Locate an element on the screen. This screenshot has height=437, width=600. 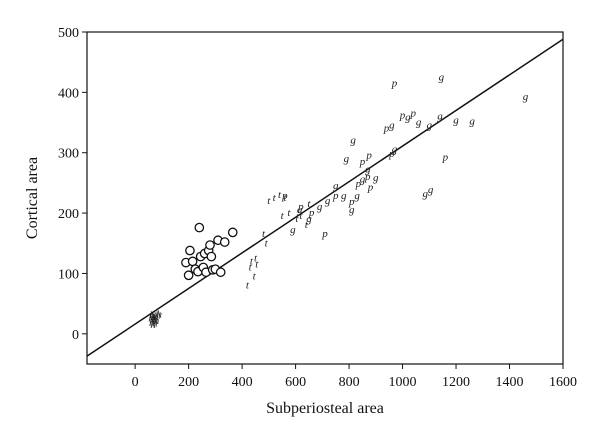
y-tick-label: 300 is located at coordinates (68, 154).